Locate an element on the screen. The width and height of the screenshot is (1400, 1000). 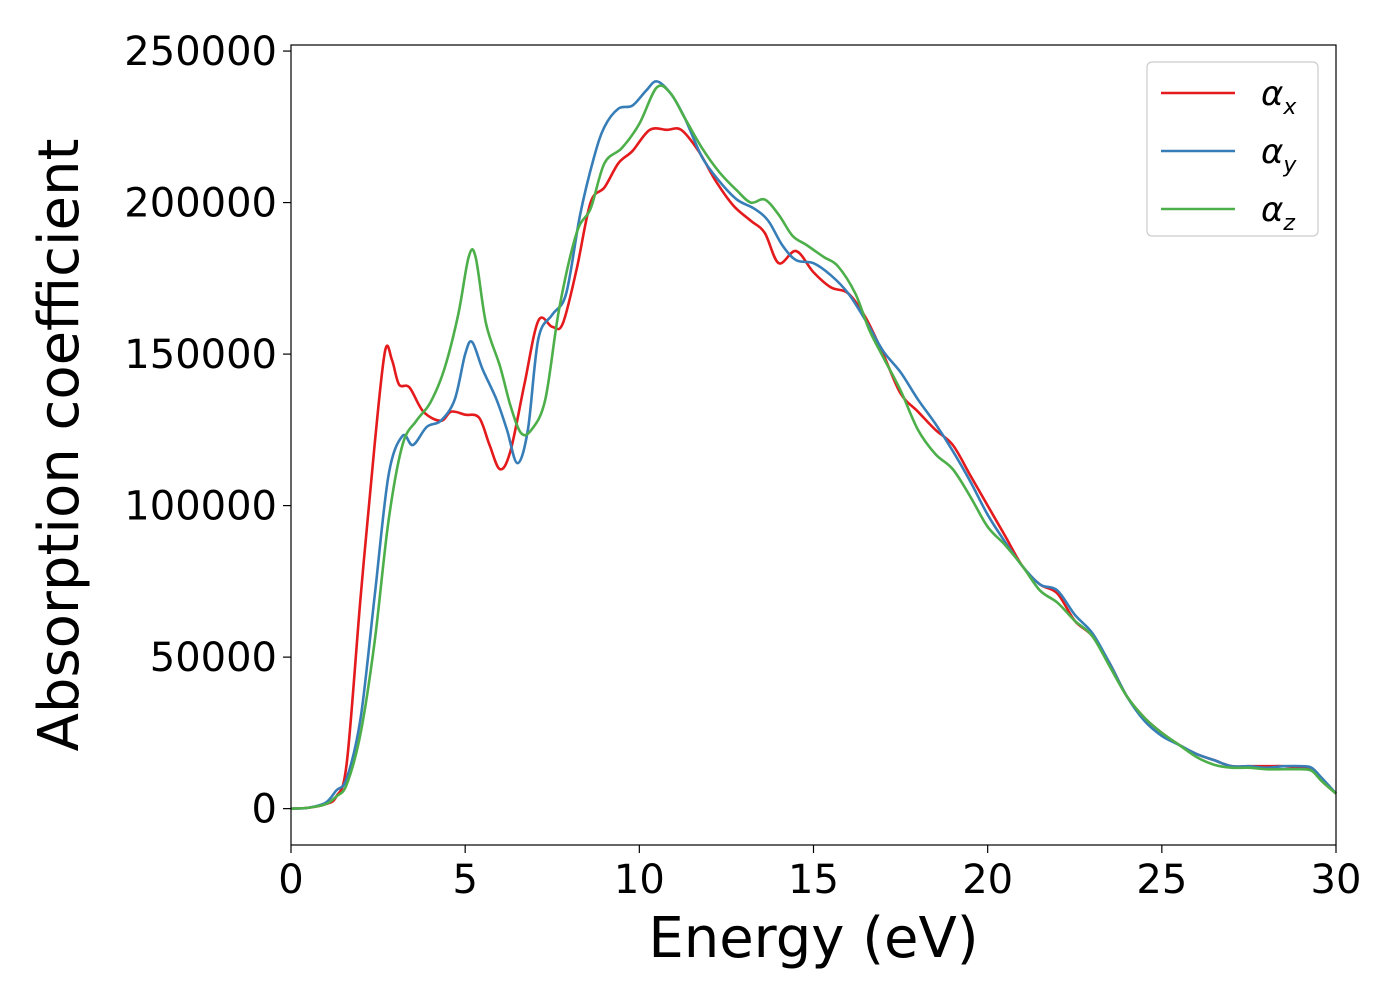
legend-label-subscript: x is located at coordinates (1289, 107).